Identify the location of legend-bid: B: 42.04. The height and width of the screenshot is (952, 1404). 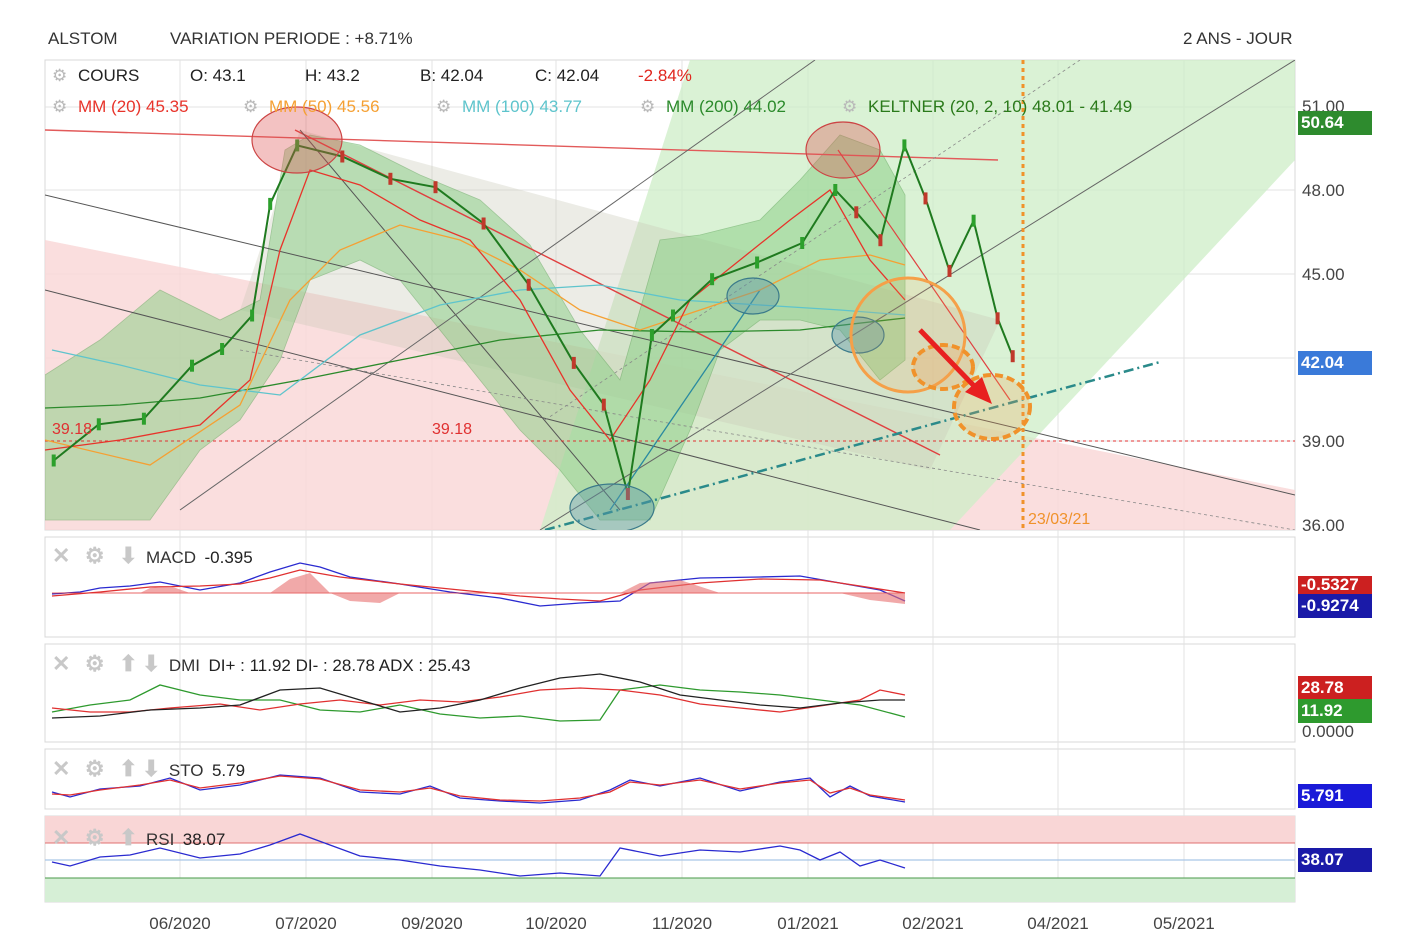
(452, 75).